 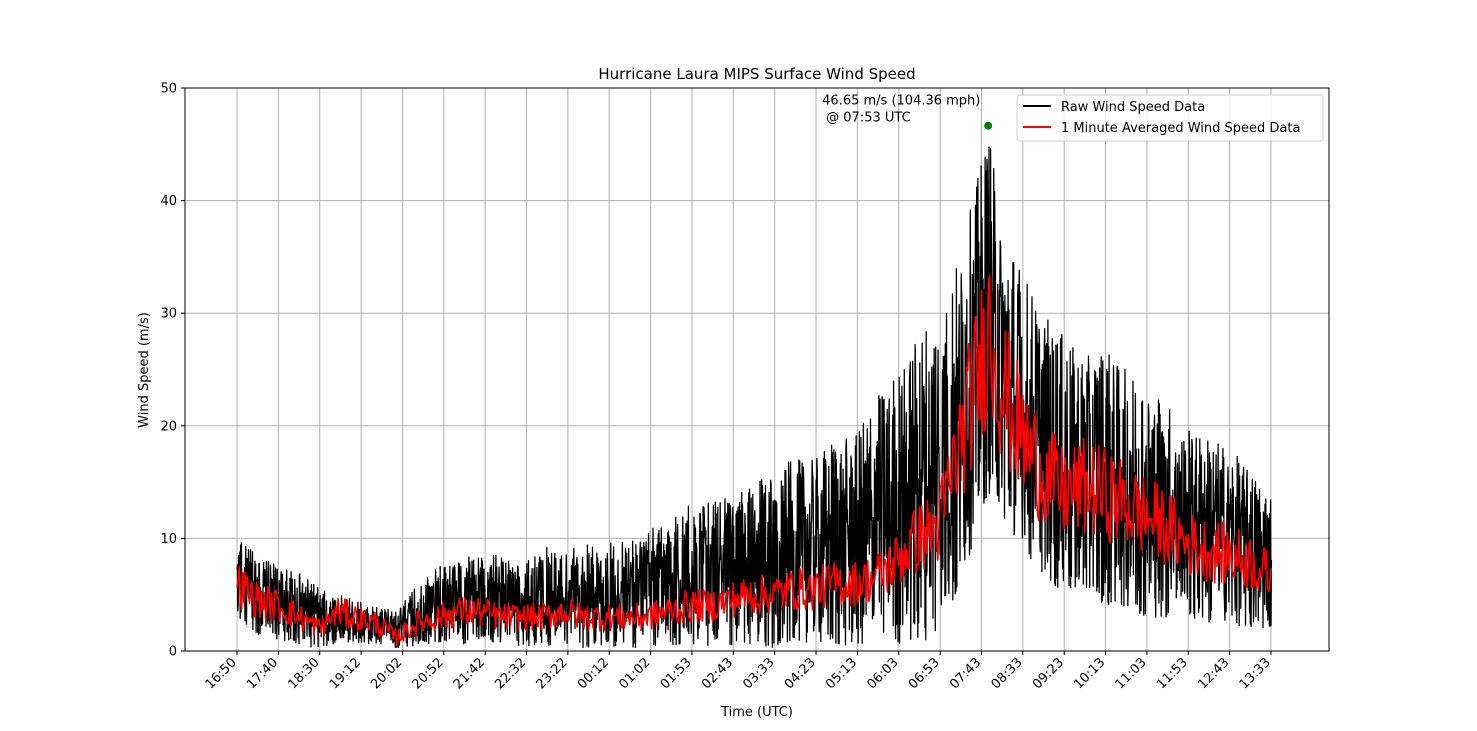 What do you see at coordinates (552, 673) in the screenshot?
I see `x-tick-label: 23:22` at bounding box center [552, 673].